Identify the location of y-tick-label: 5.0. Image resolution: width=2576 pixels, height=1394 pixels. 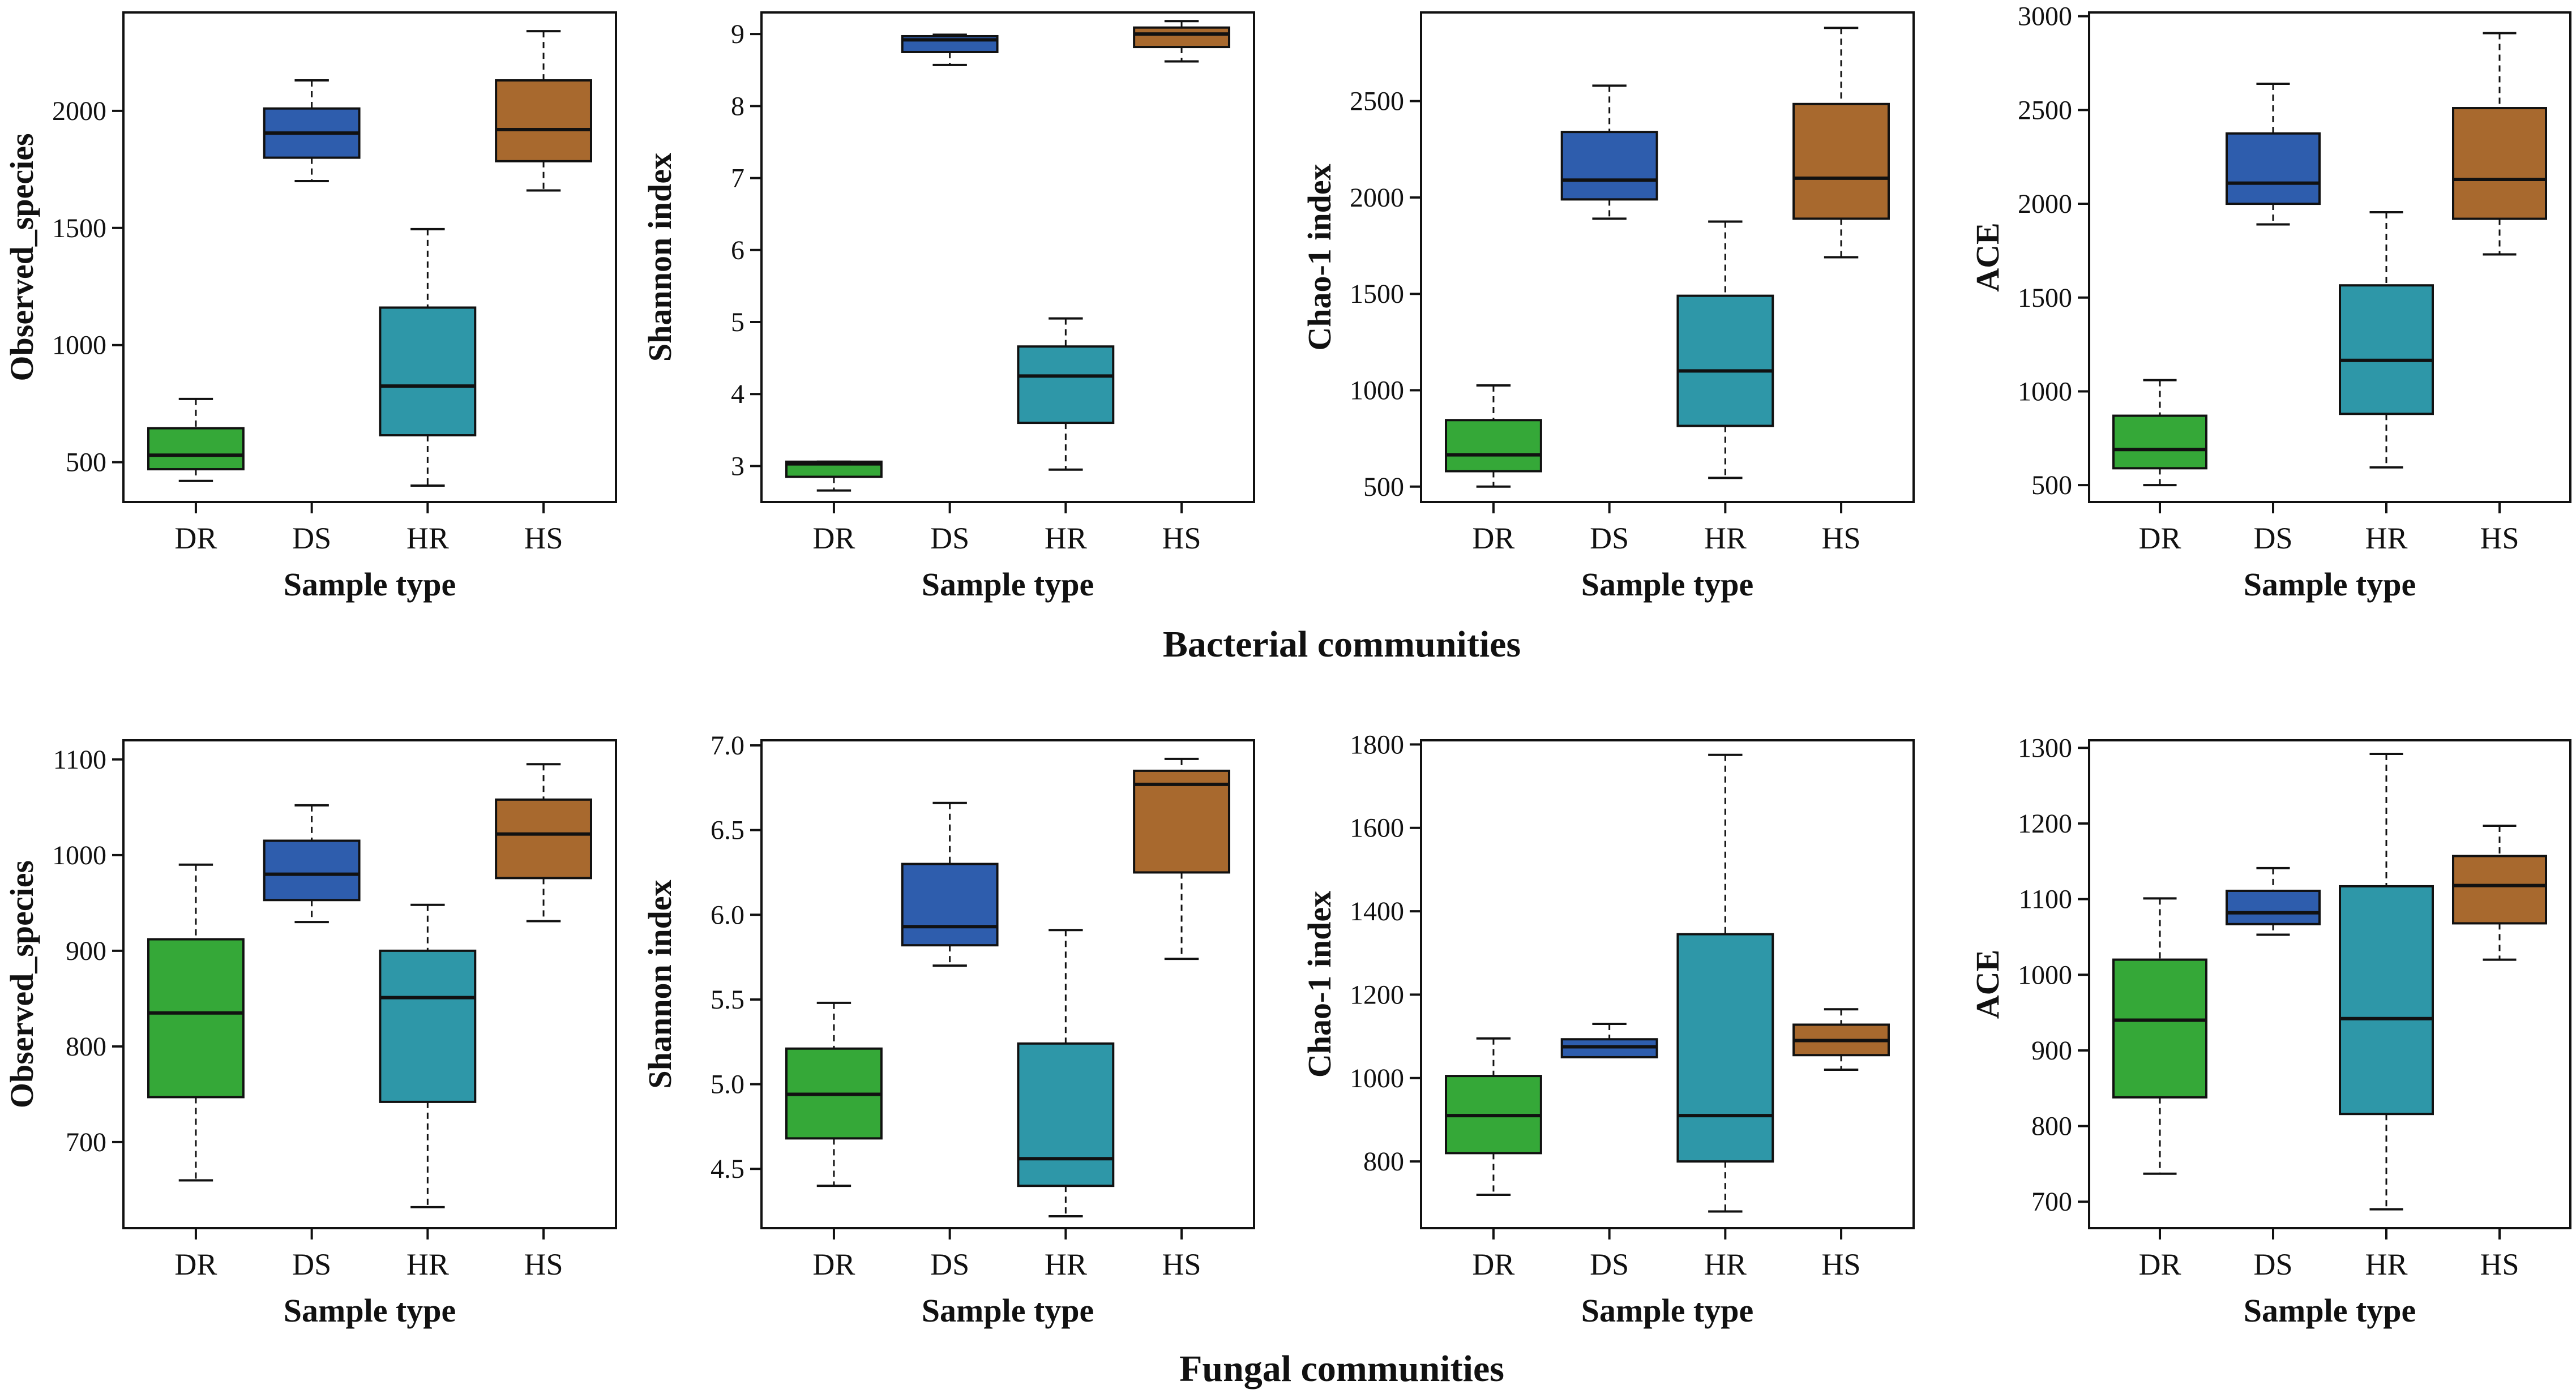
(727, 1085).